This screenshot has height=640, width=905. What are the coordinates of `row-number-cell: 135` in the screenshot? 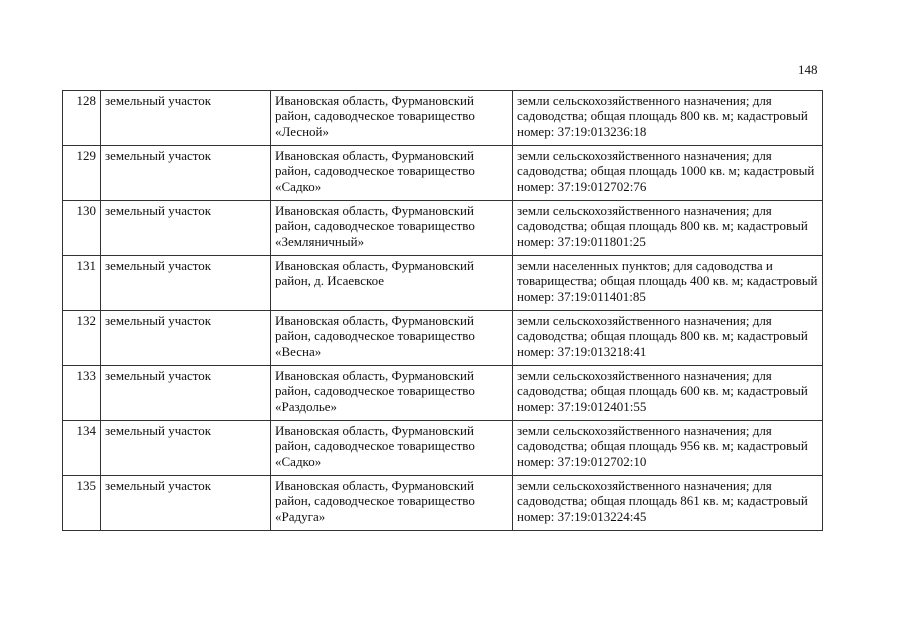 It's located at (81, 503).